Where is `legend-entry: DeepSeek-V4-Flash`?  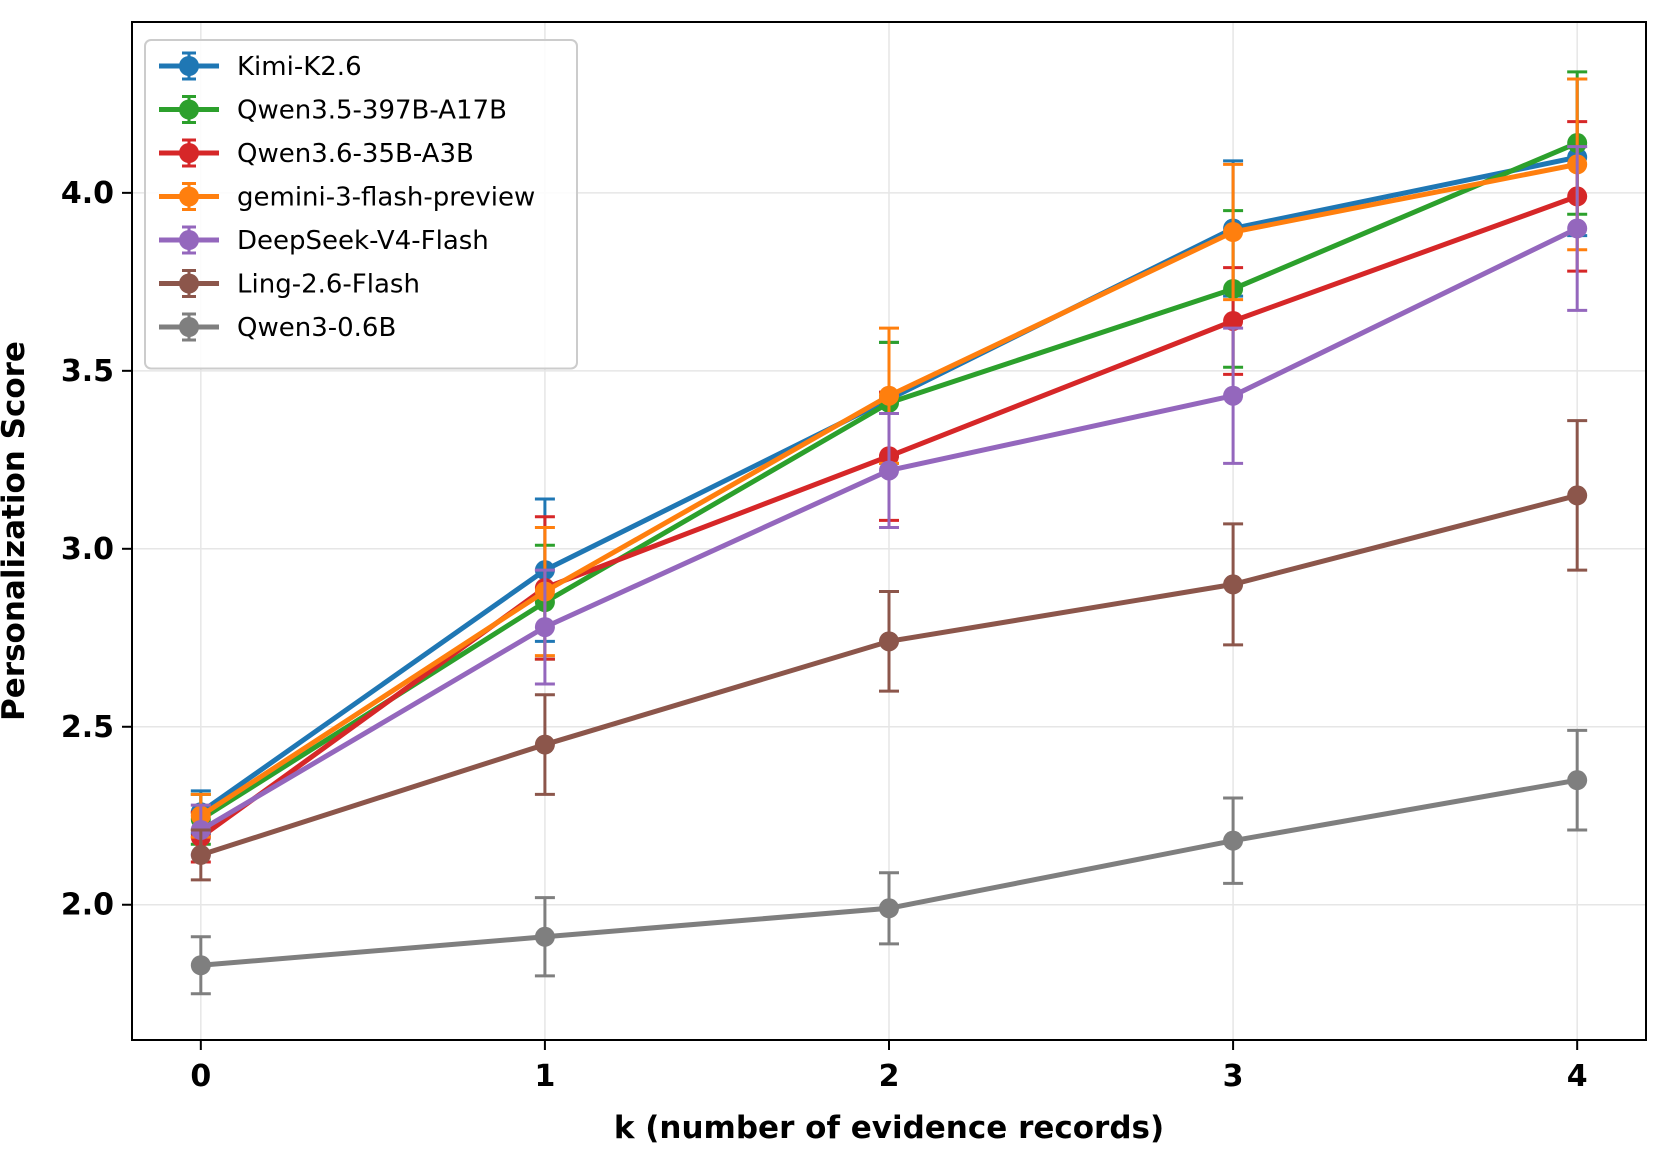 legend-entry: DeepSeek-V4-Flash is located at coordinates (324, 240).